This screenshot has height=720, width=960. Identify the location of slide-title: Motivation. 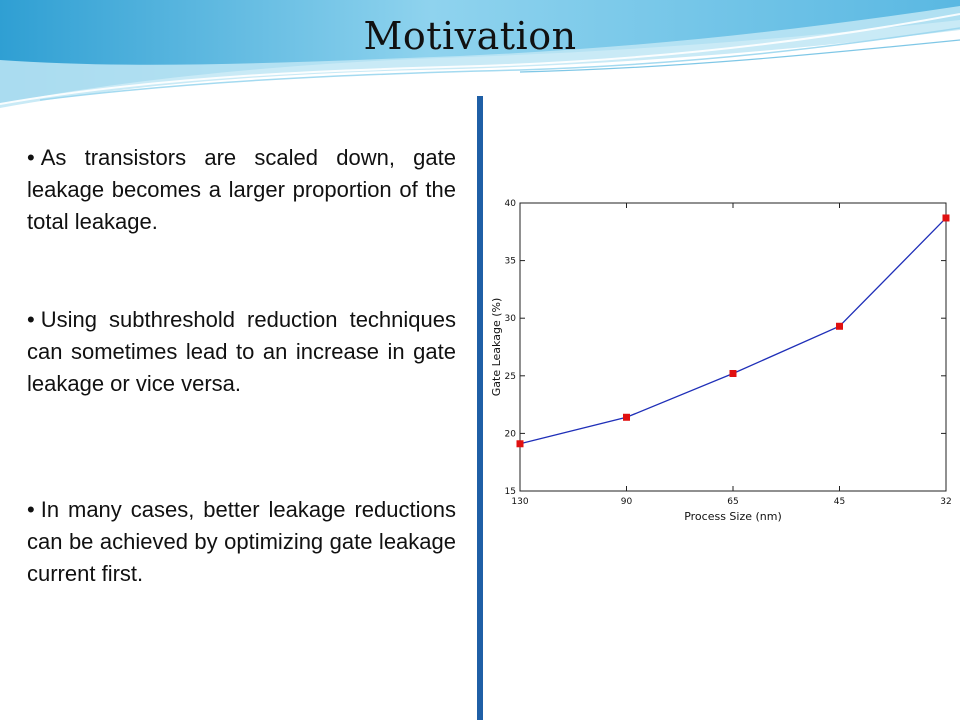
(470, 36).